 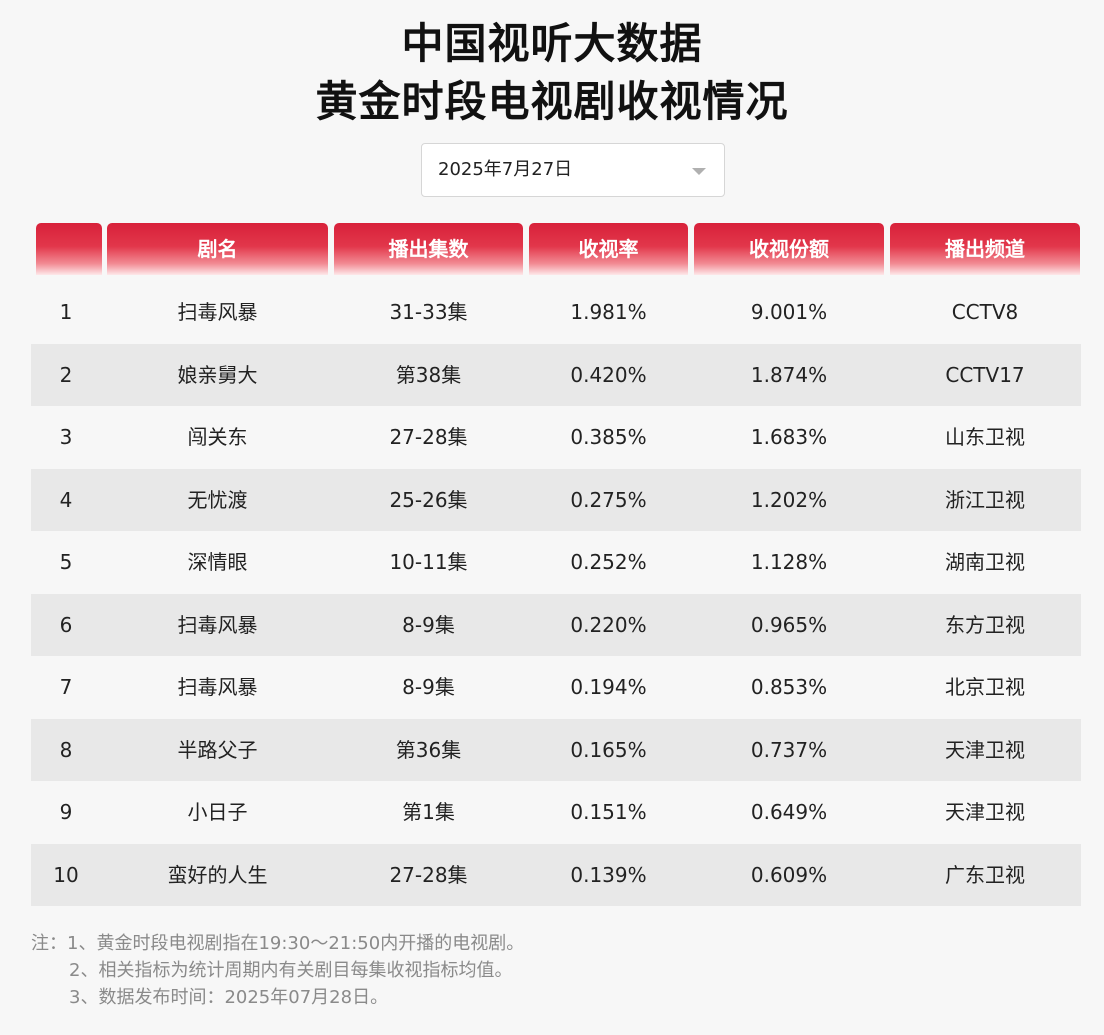 I want to click on table-header: 剧名 播出集数 收视率 收视份额 播出频道, so click(x=552, y=249).